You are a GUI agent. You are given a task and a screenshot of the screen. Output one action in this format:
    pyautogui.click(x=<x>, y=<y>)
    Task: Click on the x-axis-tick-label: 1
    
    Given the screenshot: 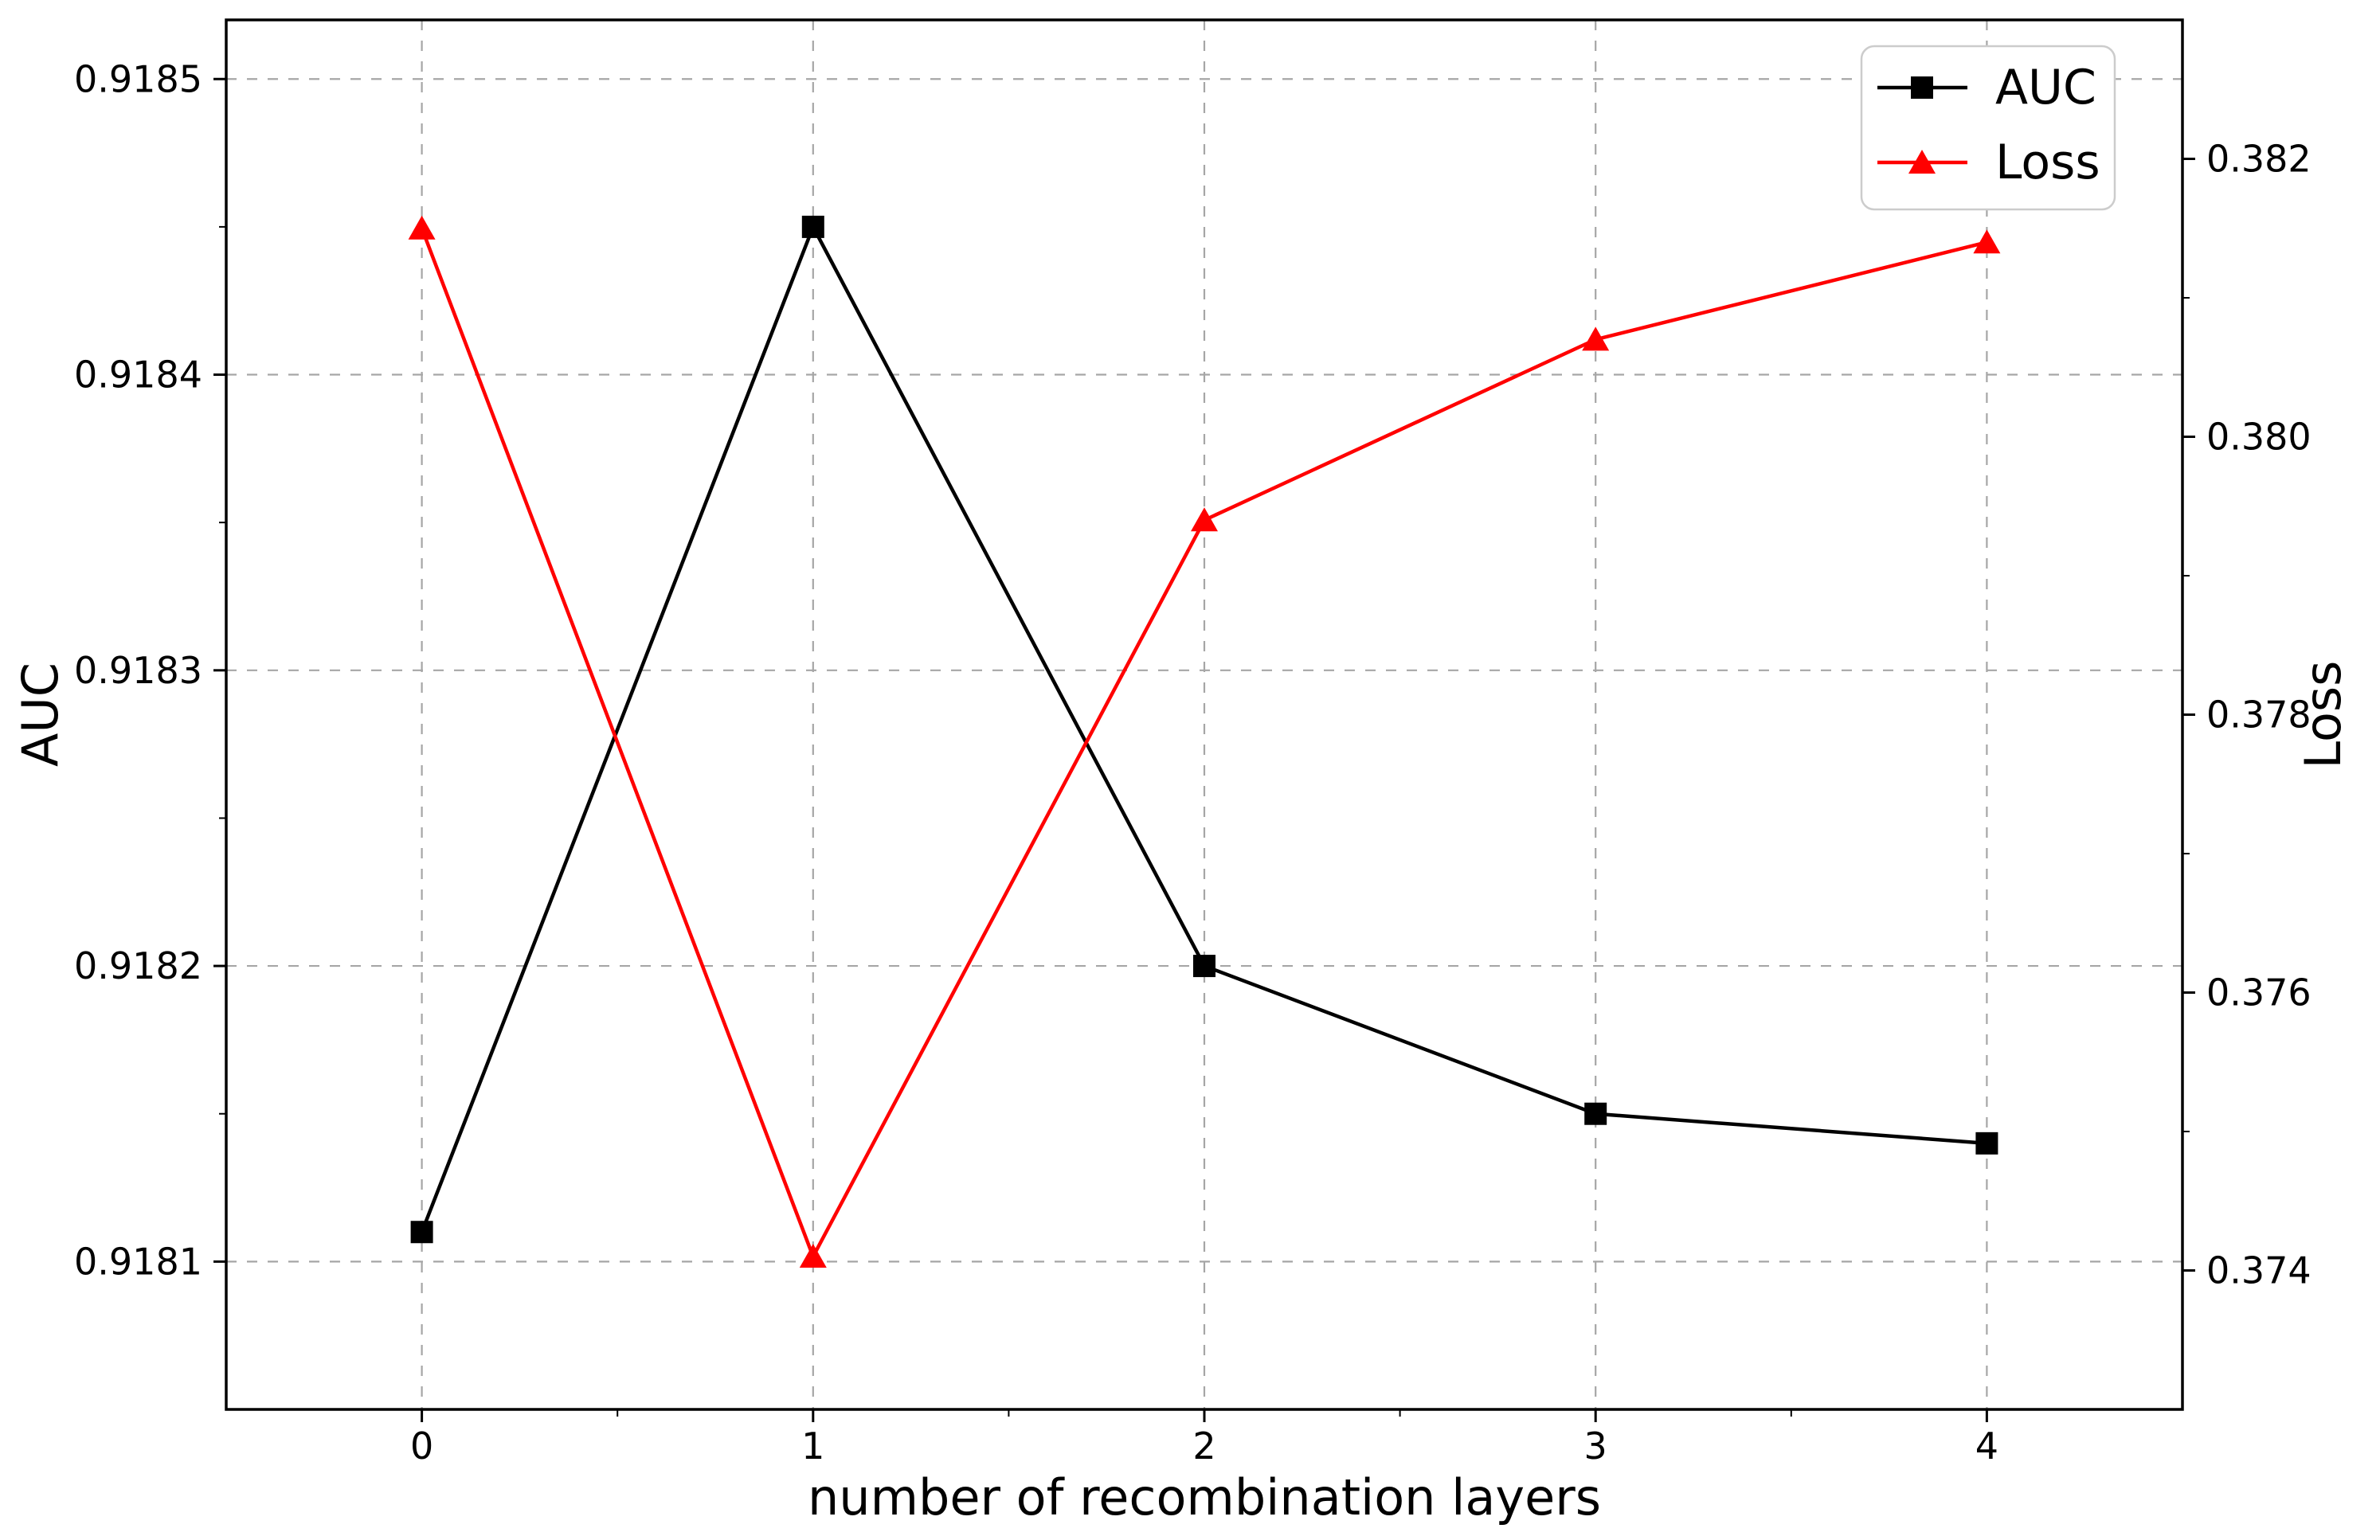 What is the action you would take?
    pyautogui.click(x=812, y=1446)
    